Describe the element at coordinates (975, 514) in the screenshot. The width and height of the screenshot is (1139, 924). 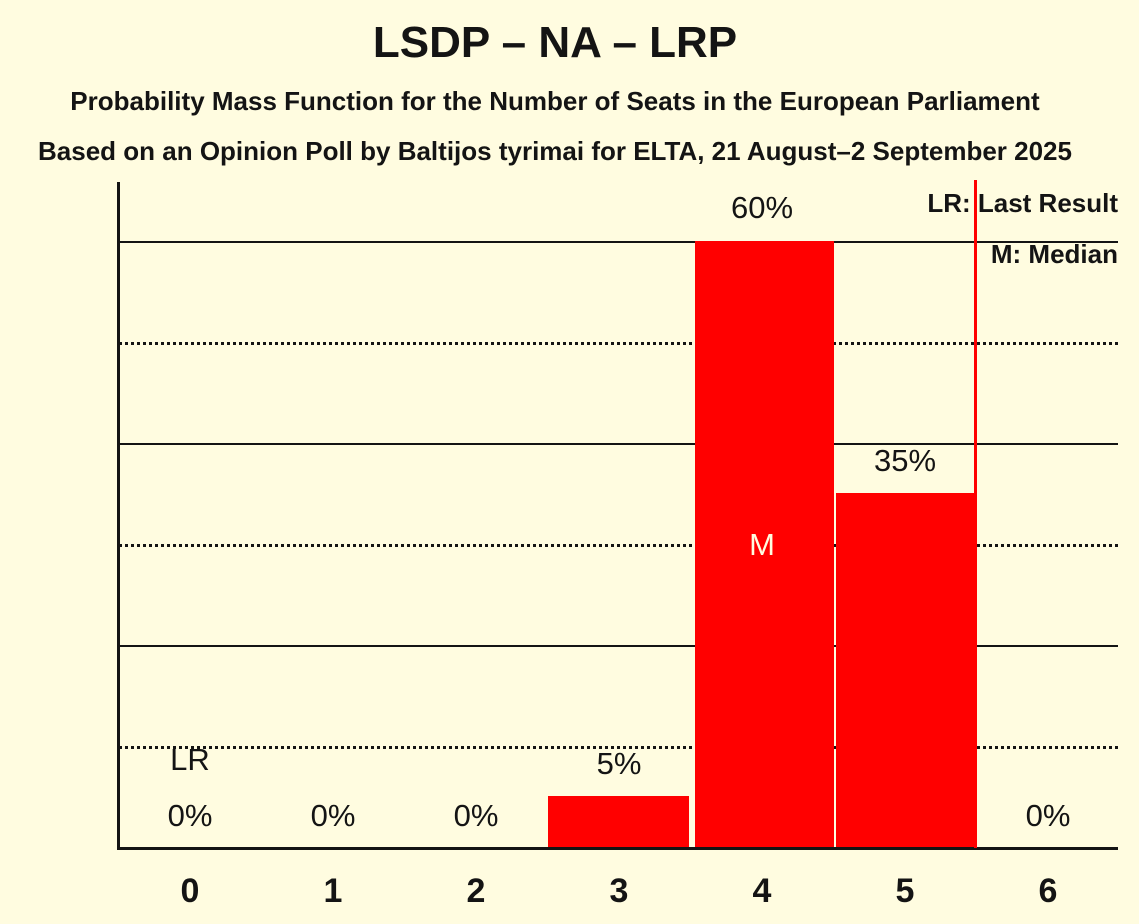
I see `median-line` at that location.